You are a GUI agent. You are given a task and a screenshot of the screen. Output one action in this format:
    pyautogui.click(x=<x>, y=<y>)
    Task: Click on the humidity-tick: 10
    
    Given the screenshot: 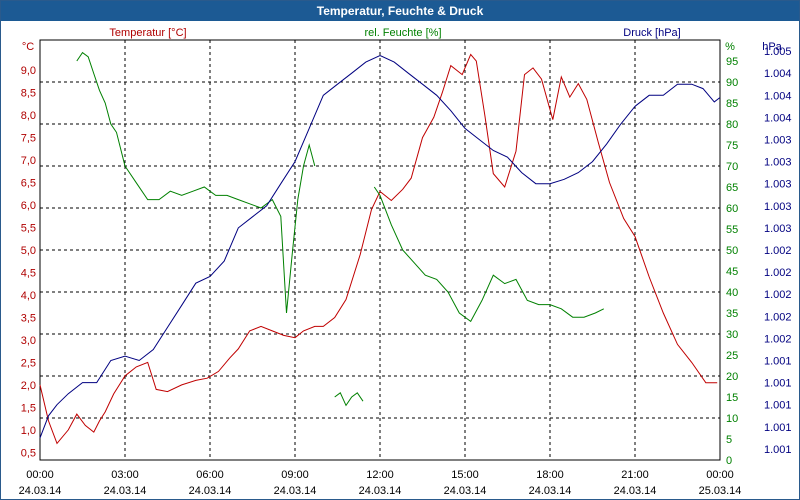 What is the action you would take?
    pyautogui.click(x=732, y=419)
    